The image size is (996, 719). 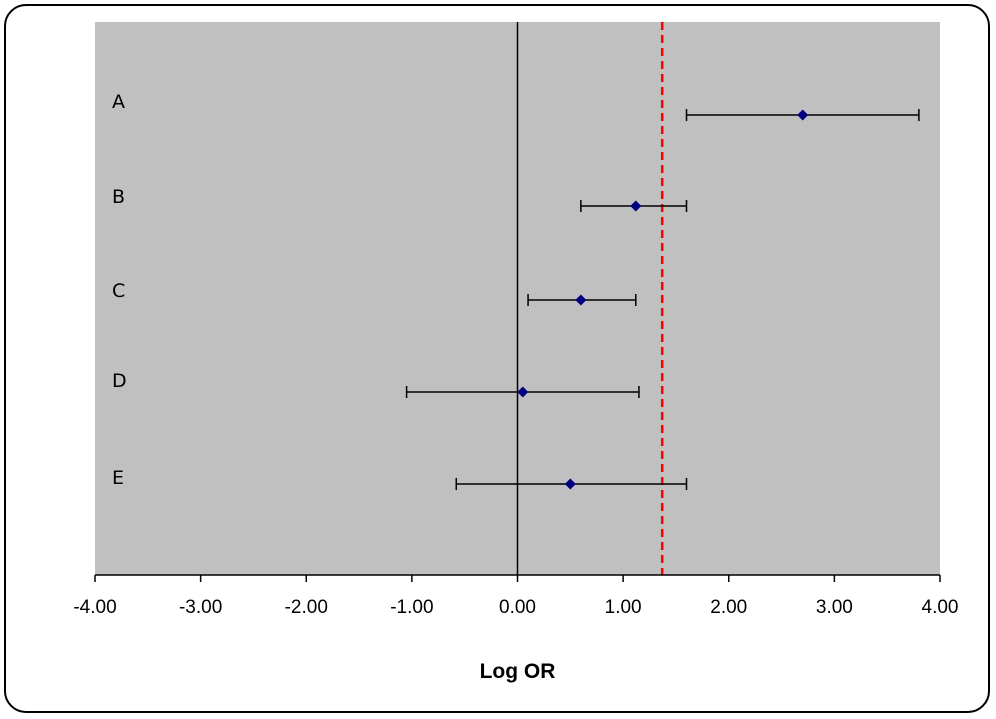 I want to click on x-tick-label: -4.00, so click(x=94, y=607).